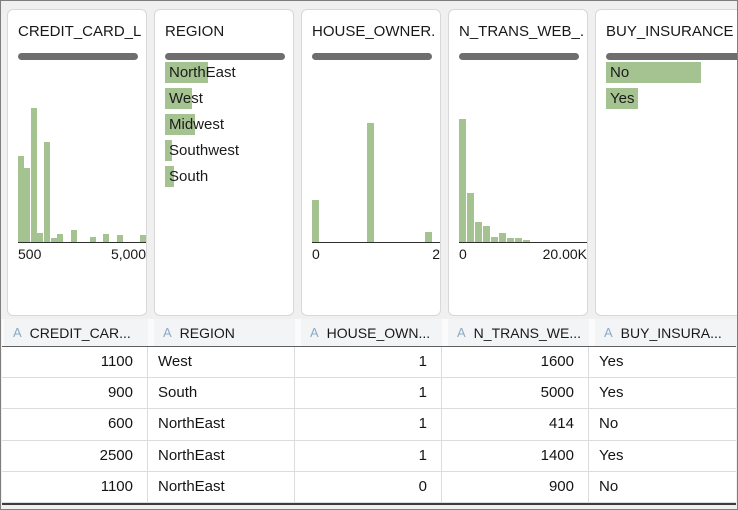 The height and width of the screenshot is (510, 738). I want to click on profile-card: CREDIT_CARD_L... 500 5,000, so click(77, 162).